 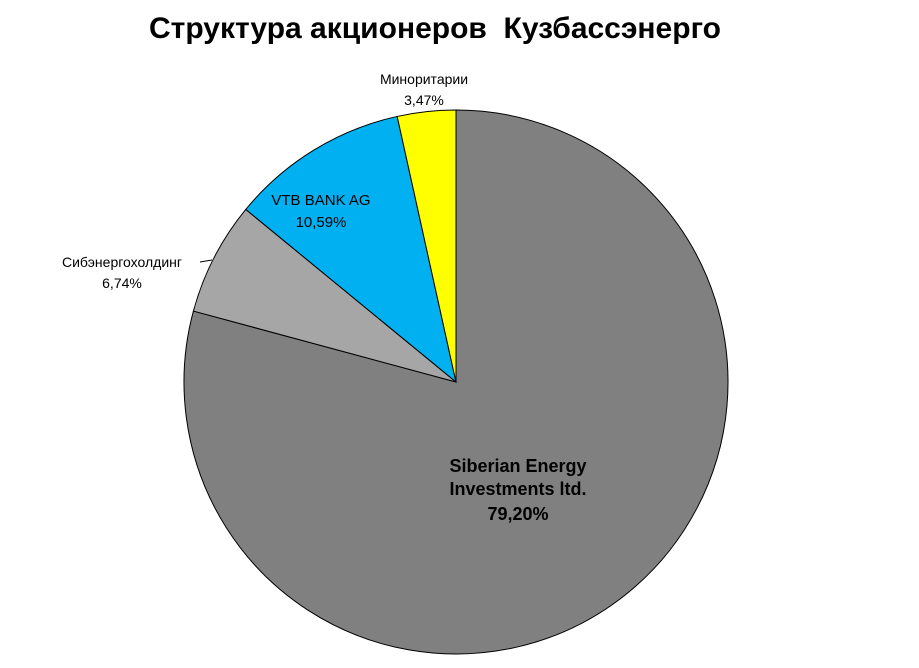 I want to click on slice-label: Миноритарии, so click(x=424, y=79).